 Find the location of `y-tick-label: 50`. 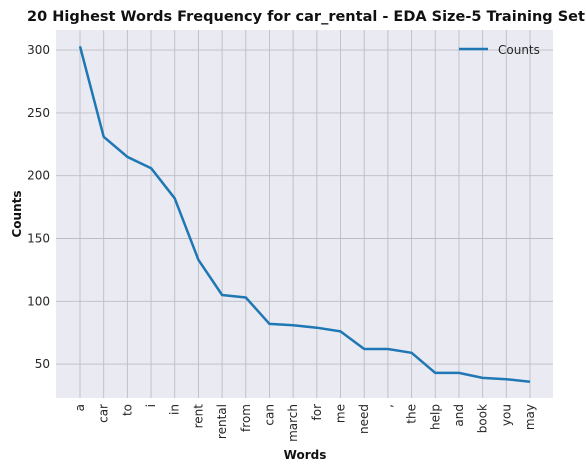

y-tick-label: 50 is located at coordinates (42, 364).